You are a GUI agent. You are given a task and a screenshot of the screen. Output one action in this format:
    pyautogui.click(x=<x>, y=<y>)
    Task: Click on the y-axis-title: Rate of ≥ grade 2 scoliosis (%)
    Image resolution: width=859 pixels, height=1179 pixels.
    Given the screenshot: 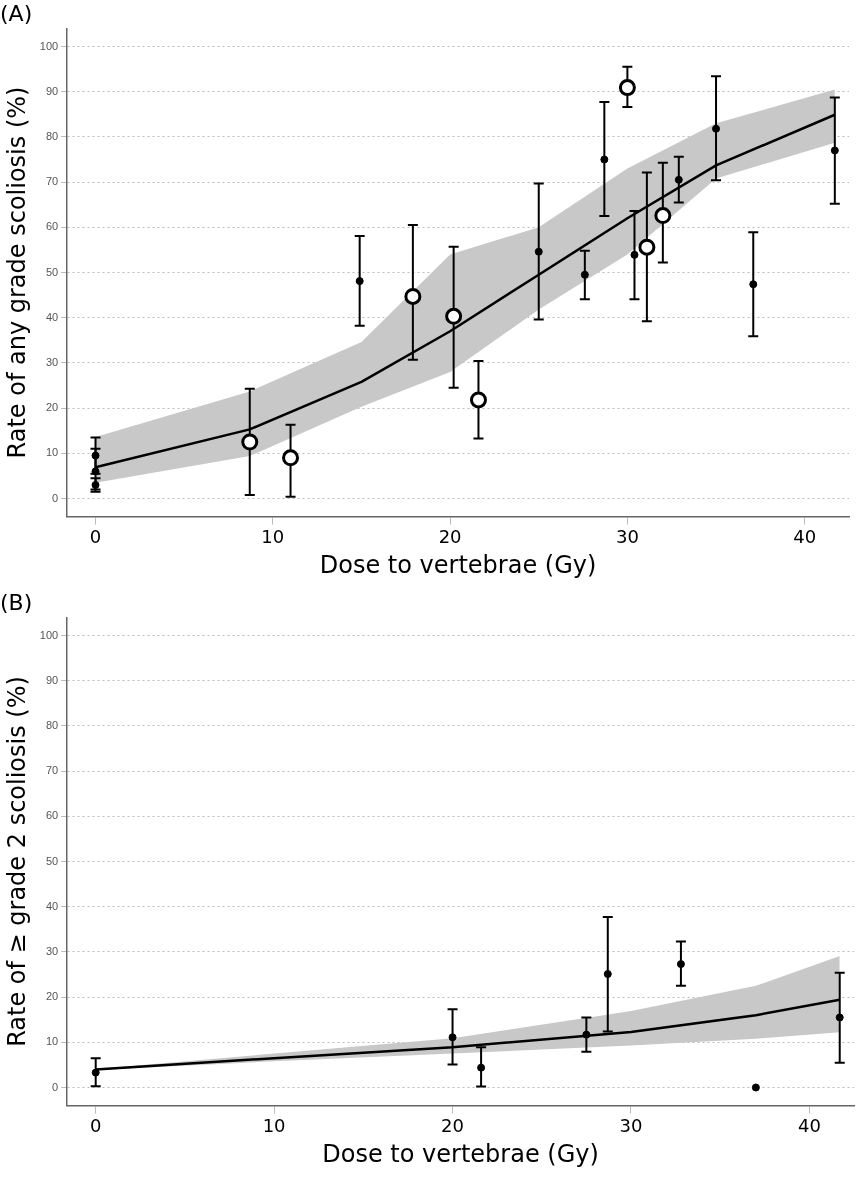 What is the action you would take?
    pyautogui.click(x=16, y=861)
    